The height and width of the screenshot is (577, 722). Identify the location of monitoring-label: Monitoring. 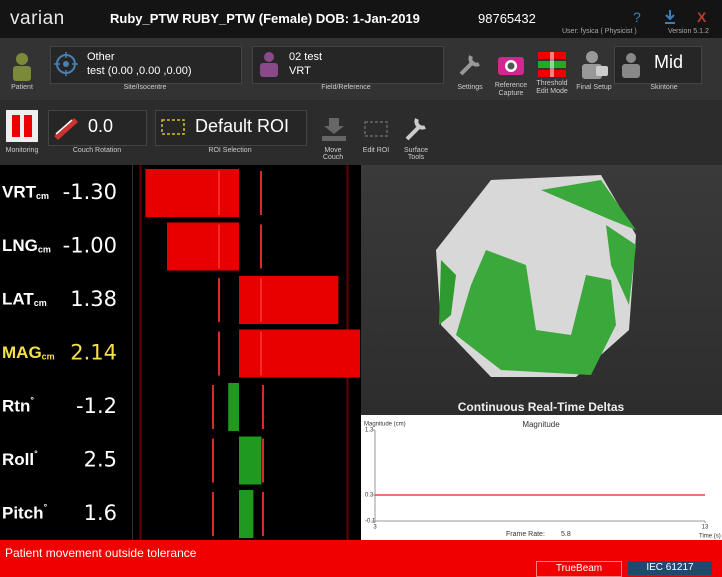
(22, 150).